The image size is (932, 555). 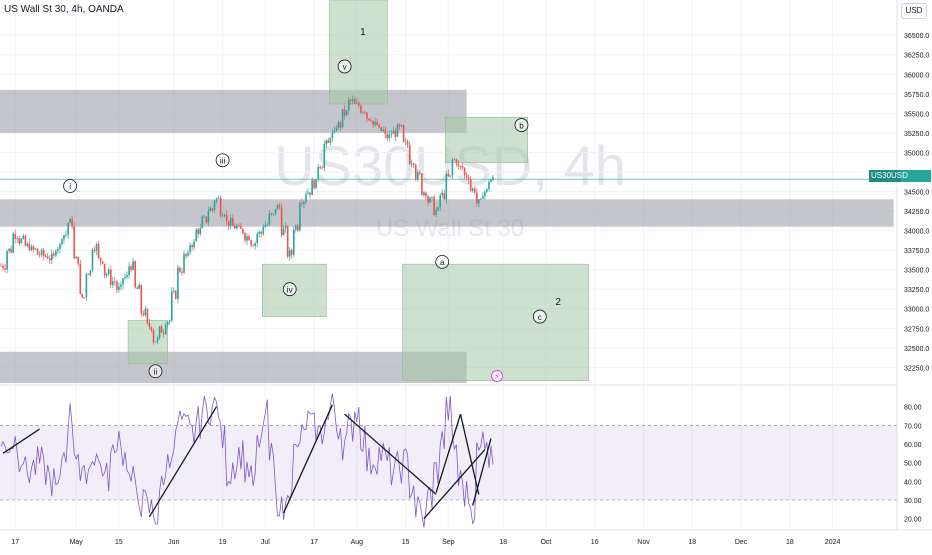 I want to click on wave-label: v, so click(x=345, y=67).